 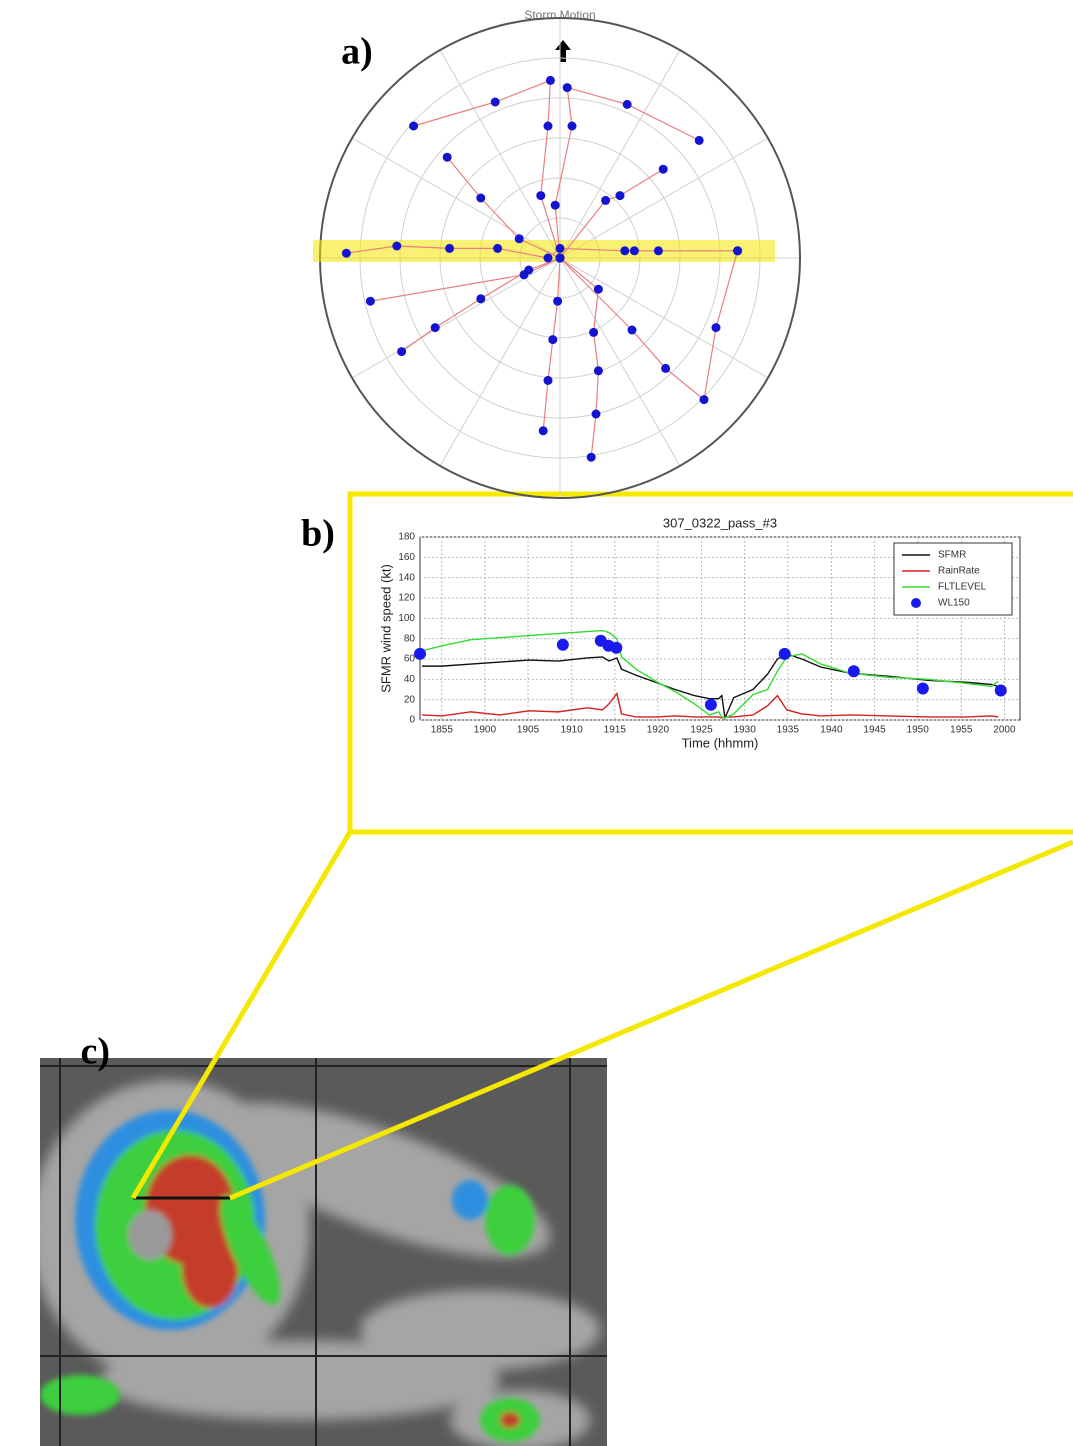 I want to click on x-tick-label: 1905, so click(x=528, y=730).